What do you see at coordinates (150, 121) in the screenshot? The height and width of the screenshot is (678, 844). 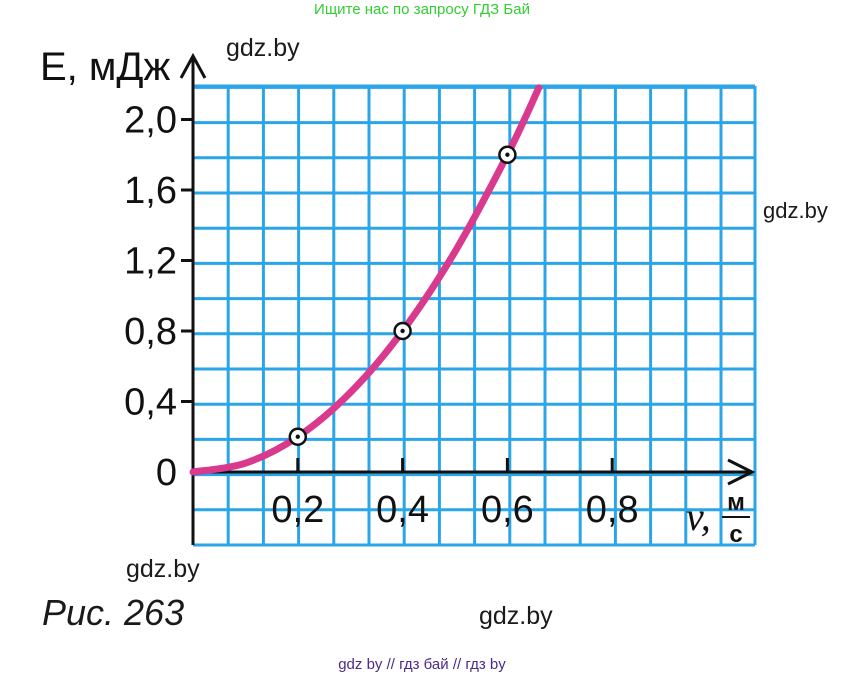 I see `y-tick-label: 2,0` at bounding box center [150, 121].